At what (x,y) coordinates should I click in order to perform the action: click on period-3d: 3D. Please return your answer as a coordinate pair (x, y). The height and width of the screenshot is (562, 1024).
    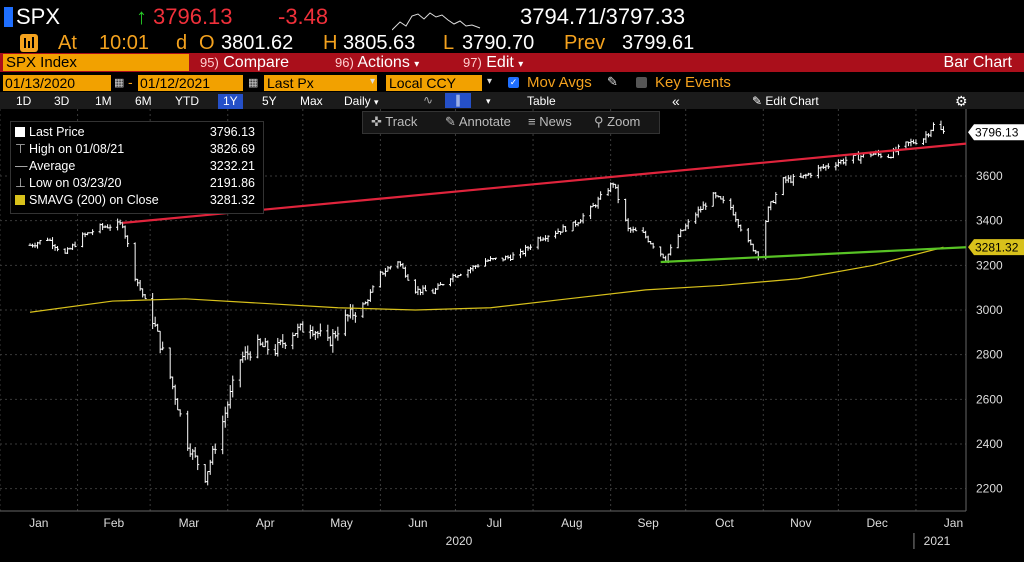
    Looking at the image, I should click on (62, 101).